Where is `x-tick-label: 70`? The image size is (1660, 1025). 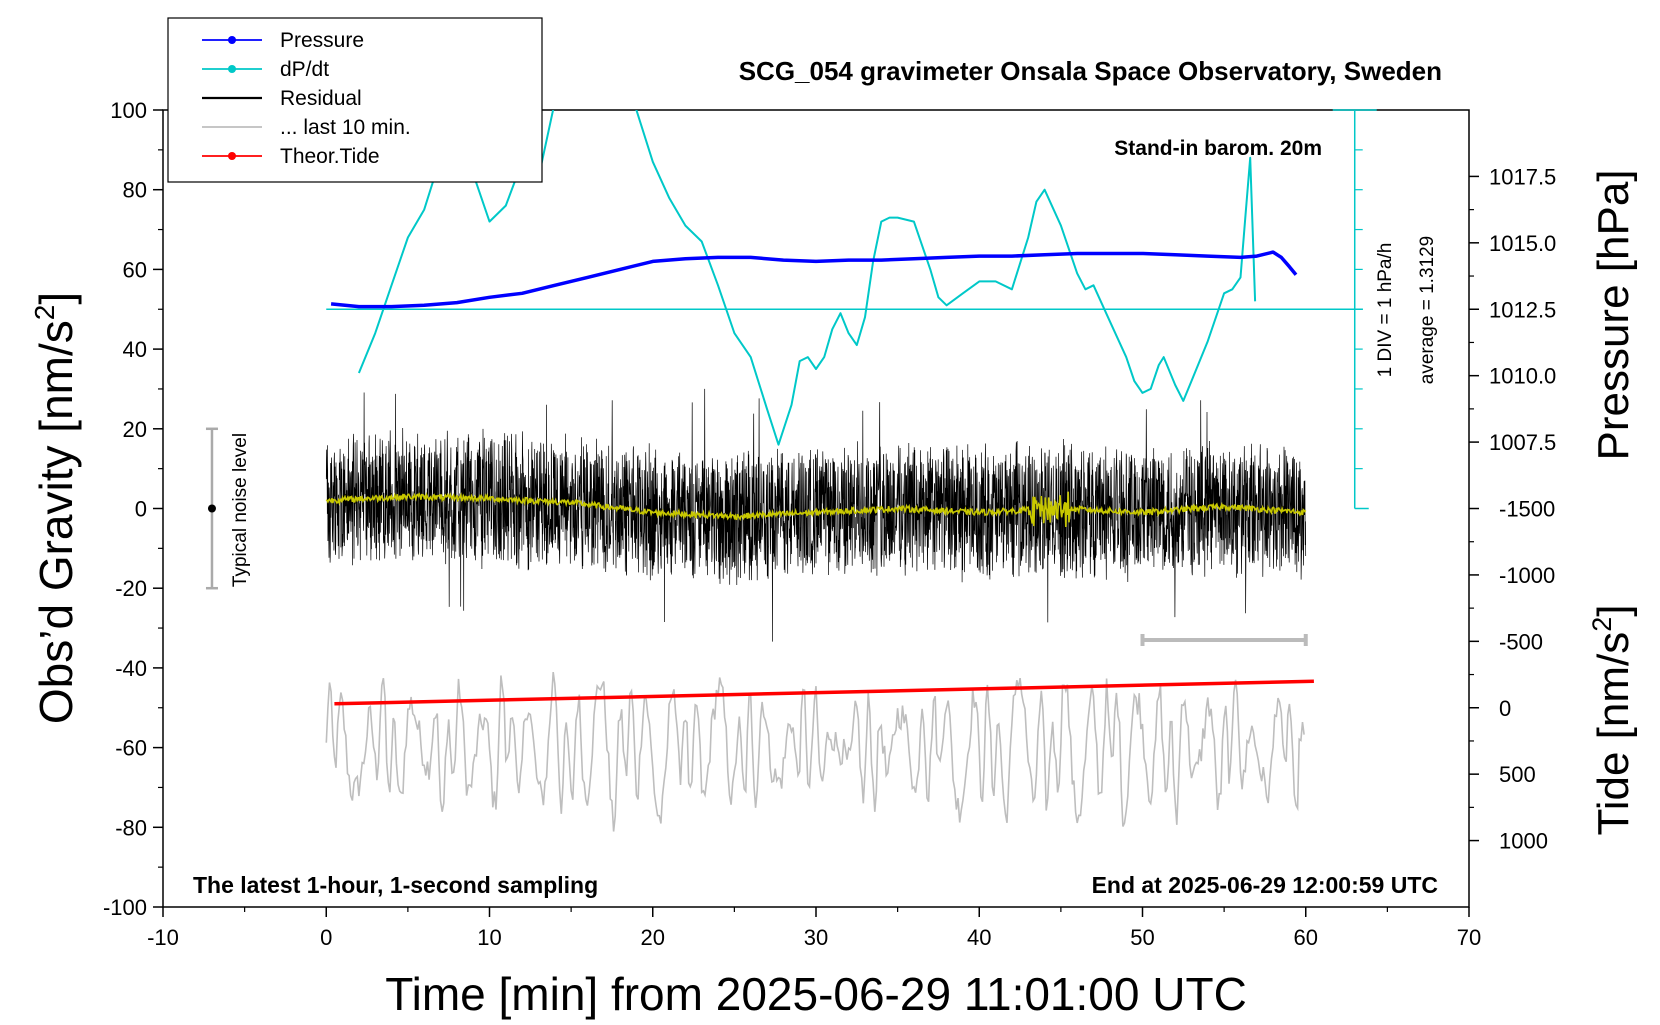 x-tick-label: 70 is located at coordinates (1469, 937).